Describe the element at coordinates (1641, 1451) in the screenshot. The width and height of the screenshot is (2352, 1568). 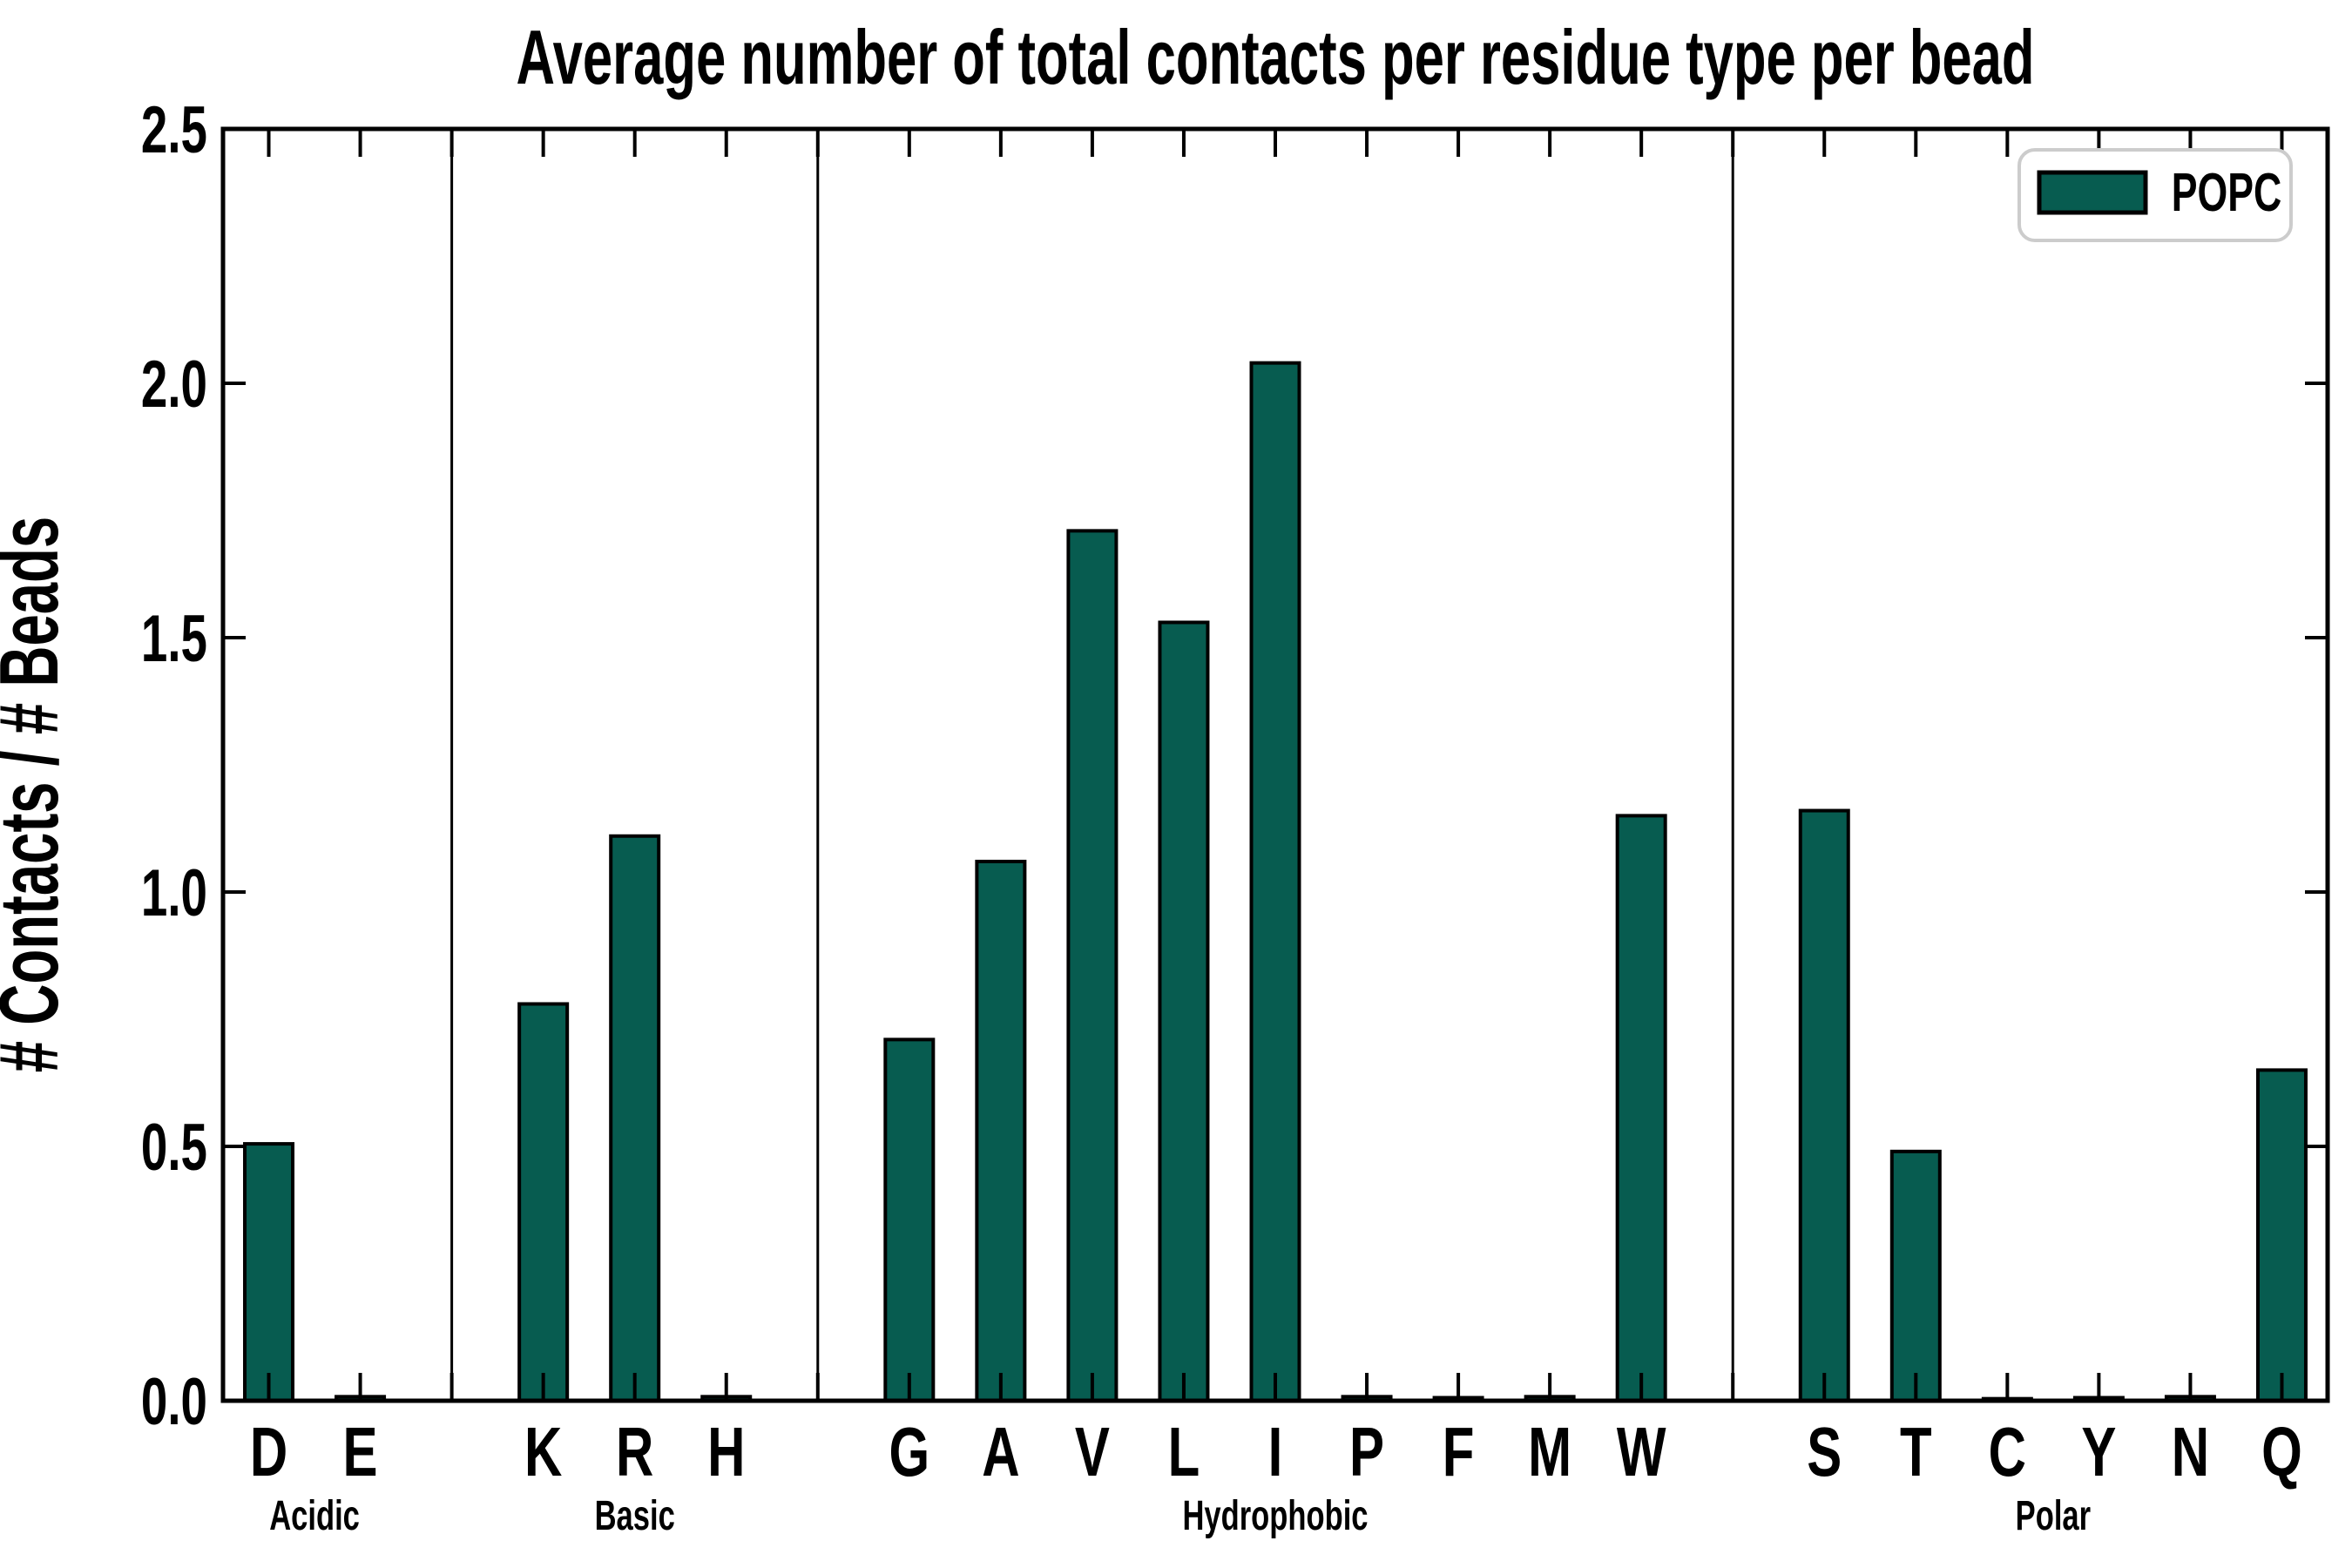
I see `x-tick-label-W: W` at that location.